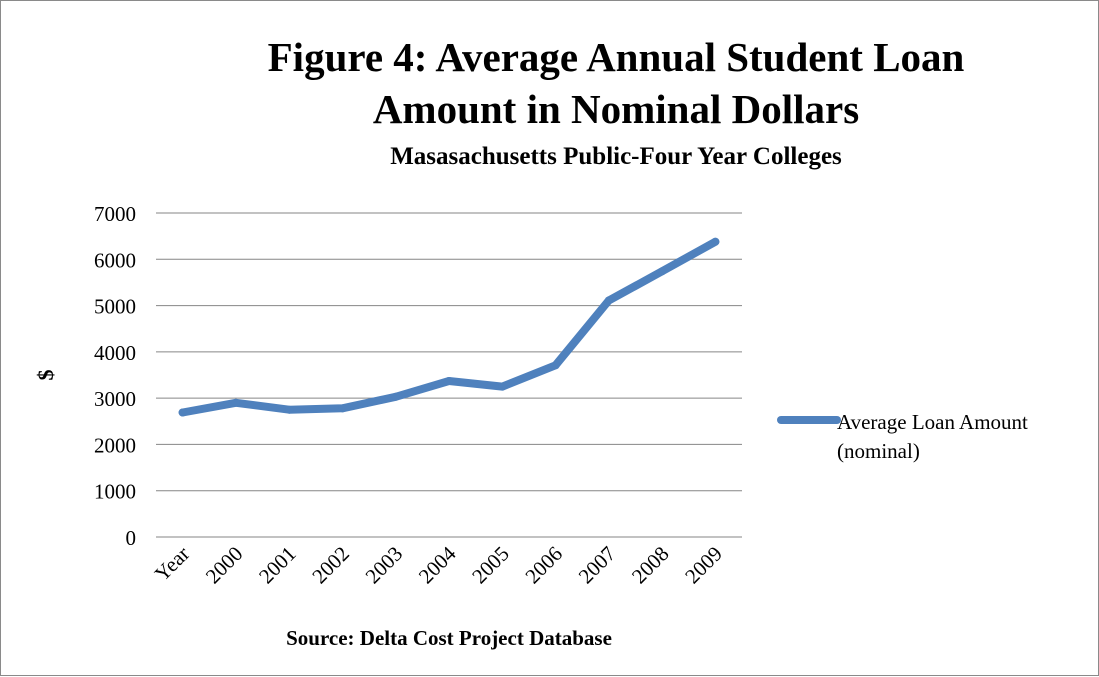 Image resolution: width=1099 pixels, height=677 pixels. I want to click on y-tick-label: 6000, so click(115, 260).